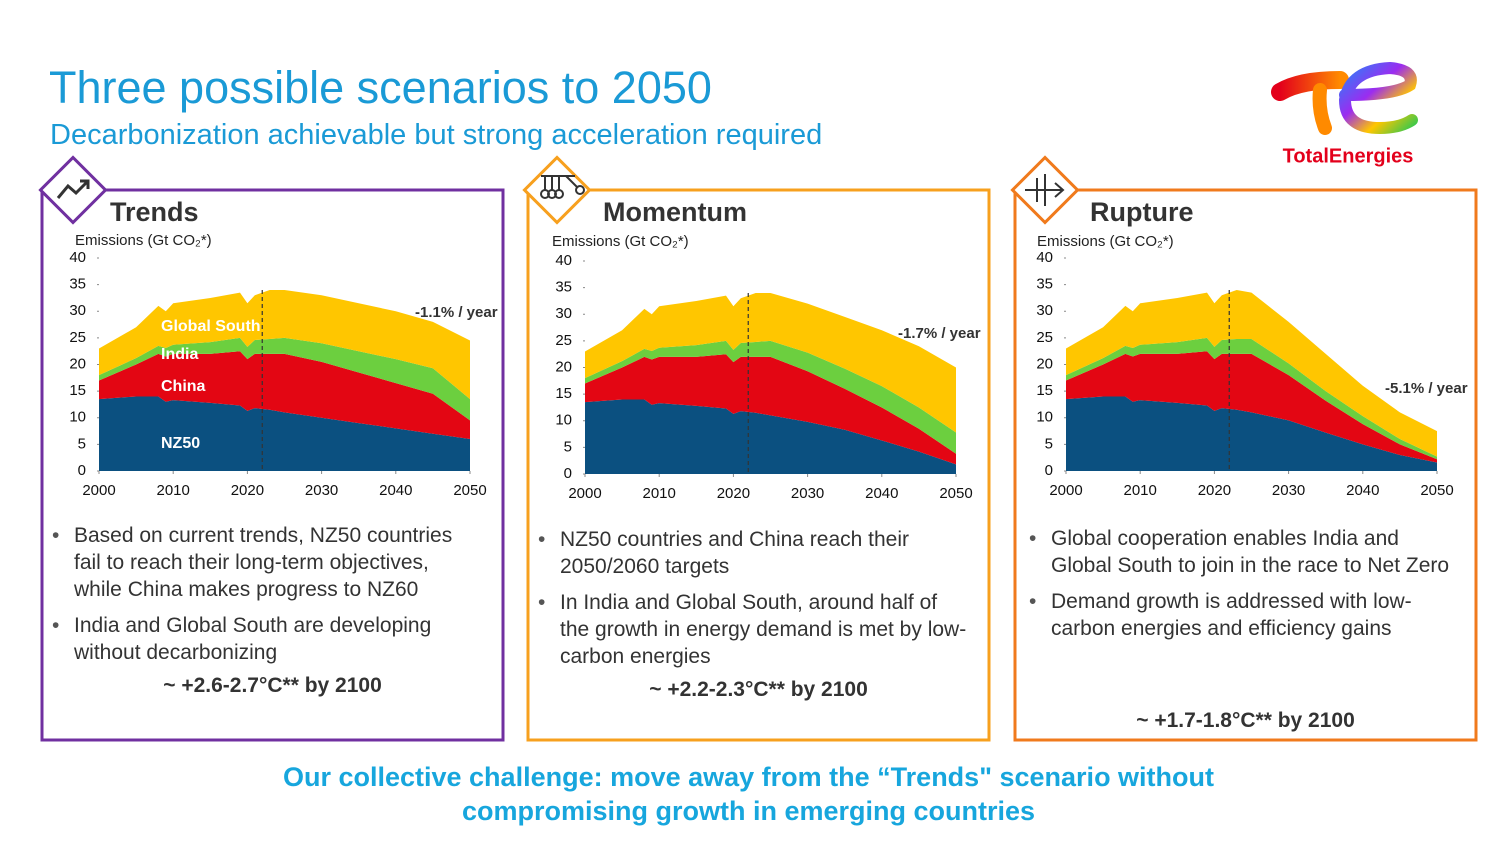  What do you see at coordinates (154, 212) in the screenshot?
I see `chart-title: Trends` at bounding box center [154, 212].